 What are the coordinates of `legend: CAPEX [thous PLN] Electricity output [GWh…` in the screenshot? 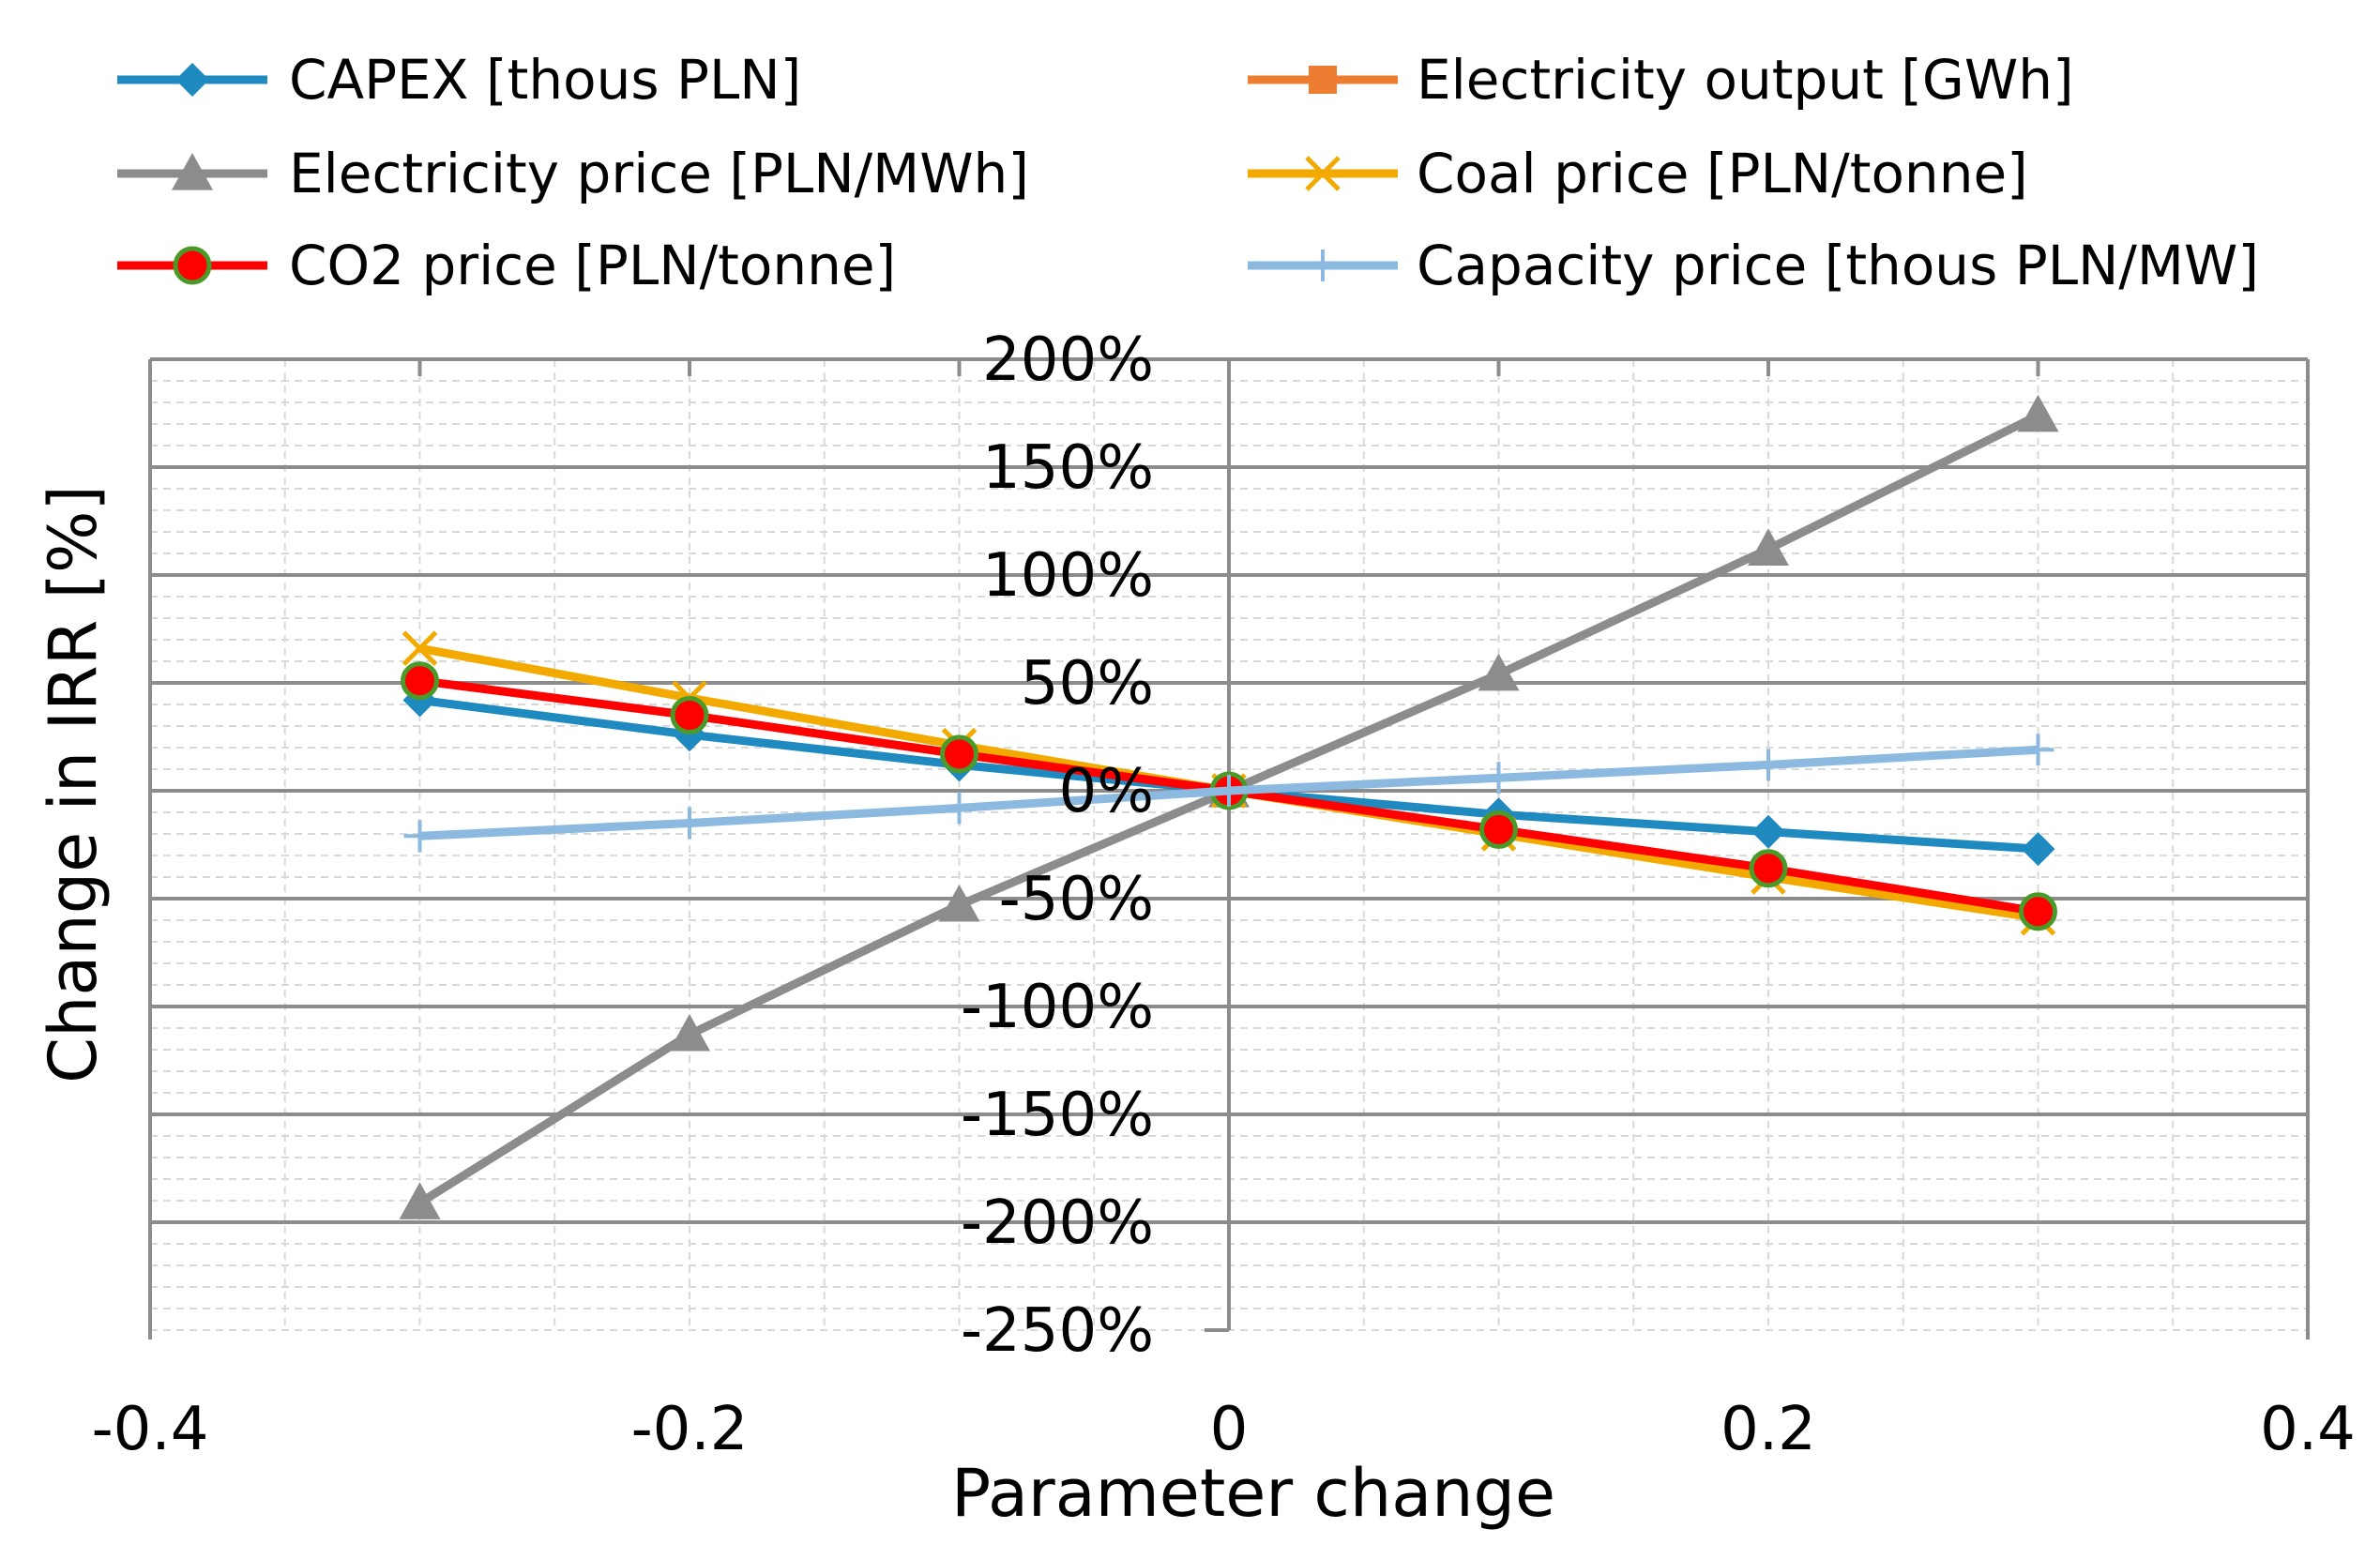 It's located at (1188, 172).